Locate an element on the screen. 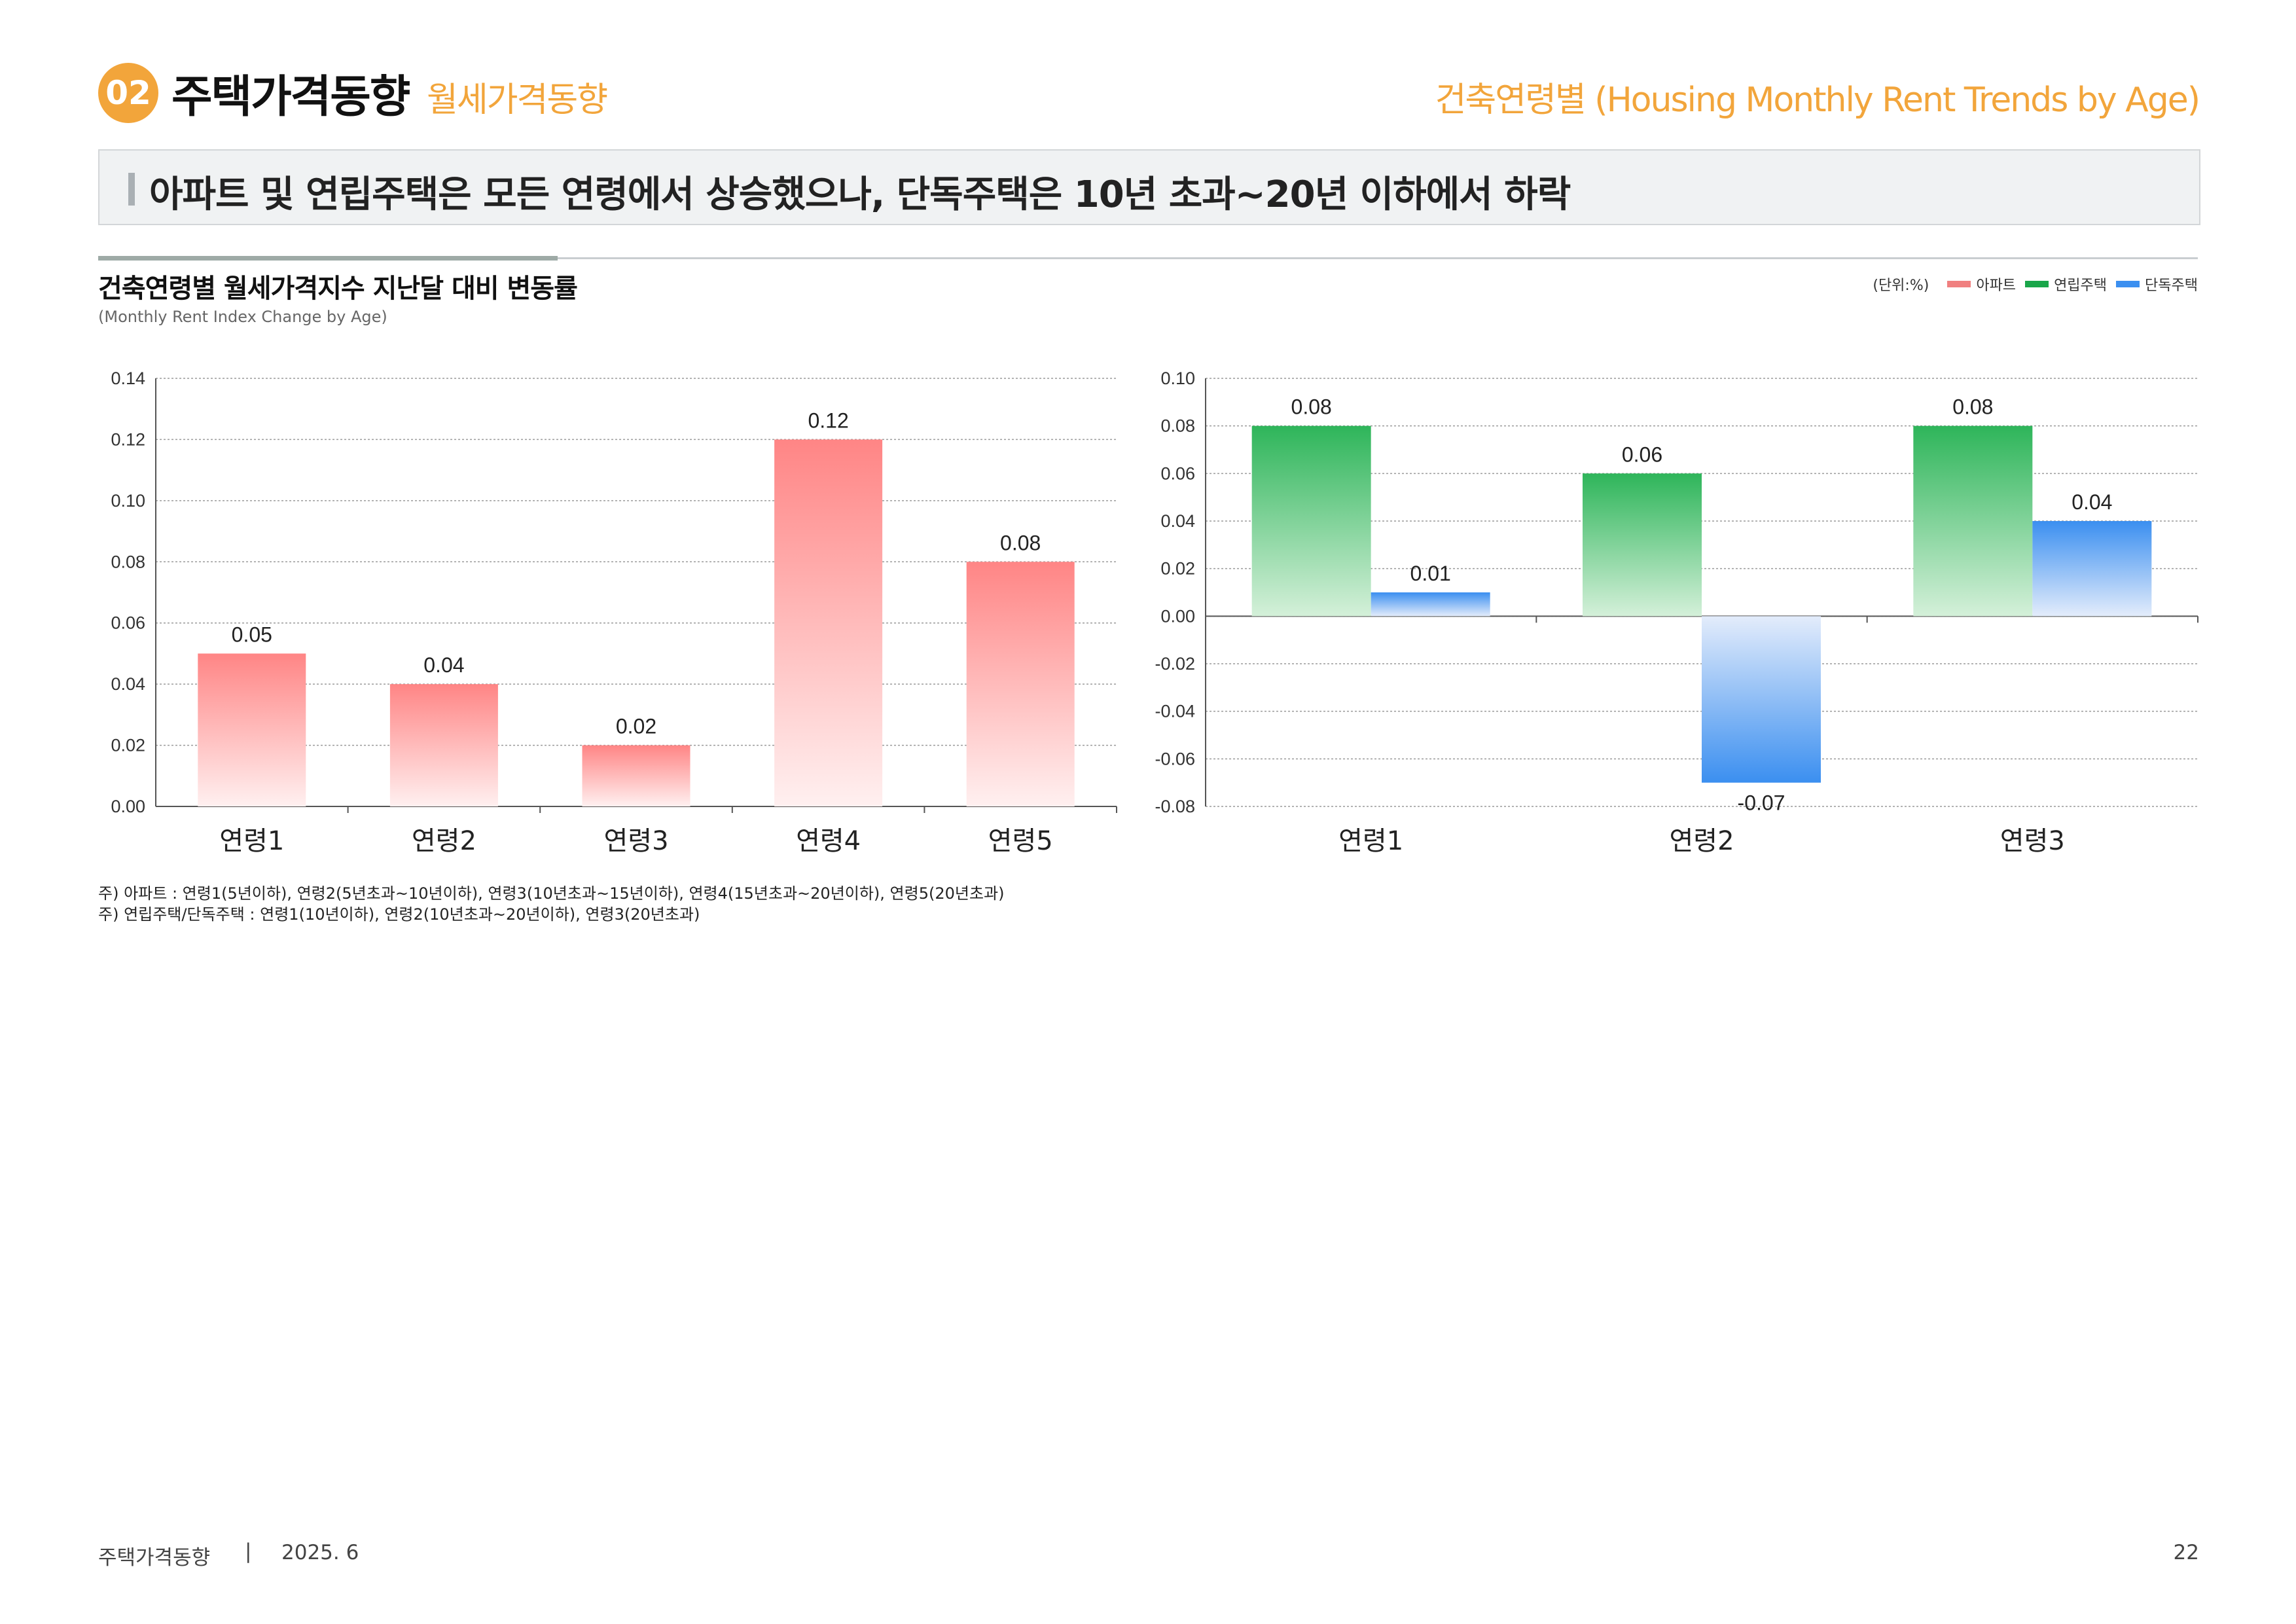  unit-label: (단위:%) is located at coordinates (1901, 286).